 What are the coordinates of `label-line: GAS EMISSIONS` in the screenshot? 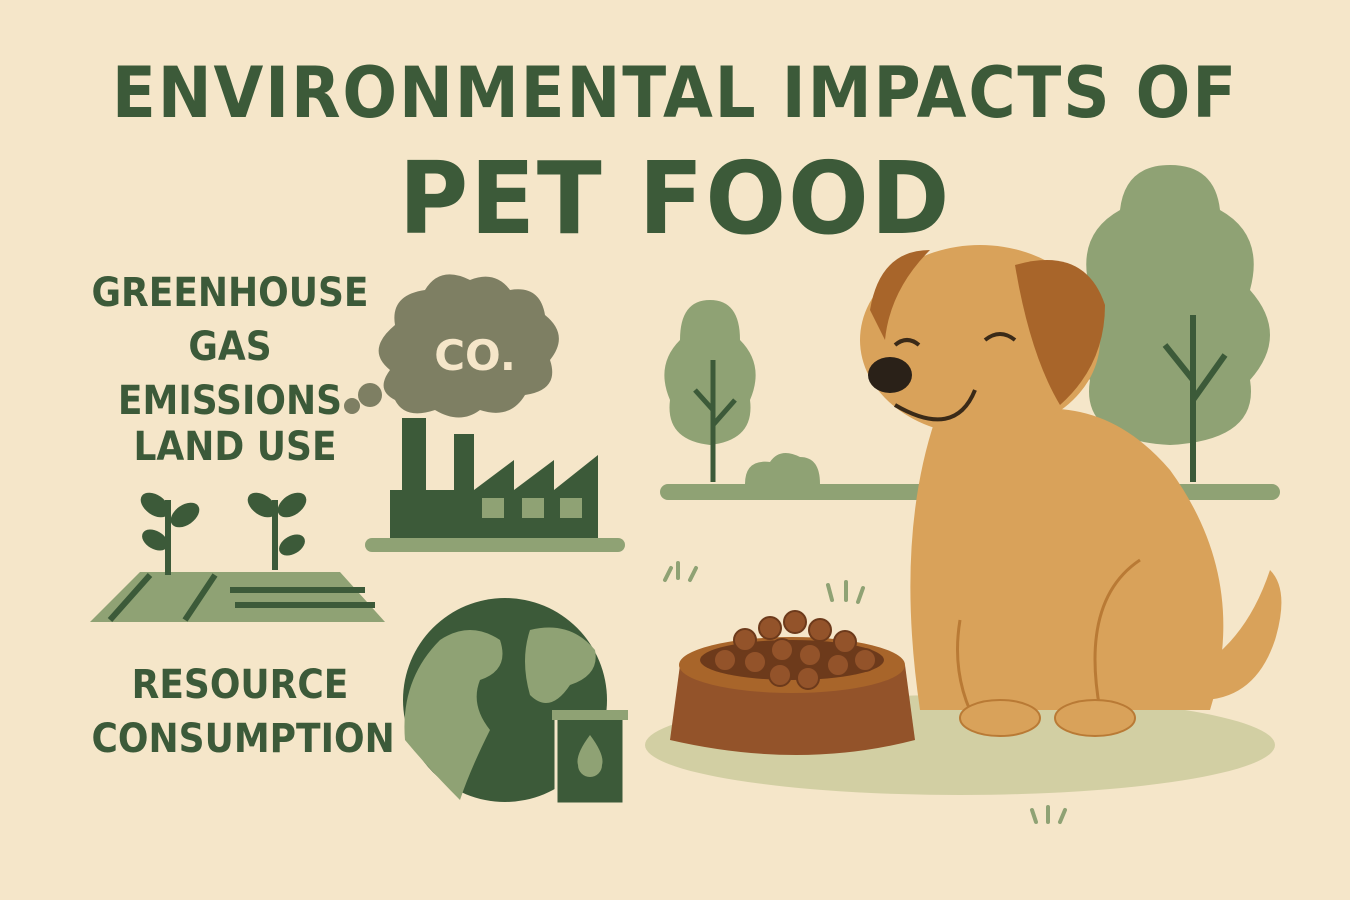 It's located at (230, 374).